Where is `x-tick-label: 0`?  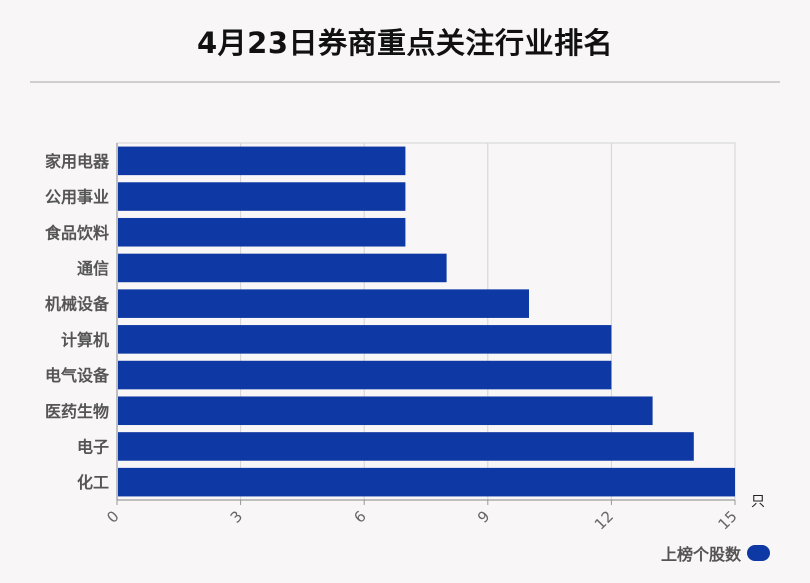 x-tick-label: 0 is located at coordinates (112, 516).